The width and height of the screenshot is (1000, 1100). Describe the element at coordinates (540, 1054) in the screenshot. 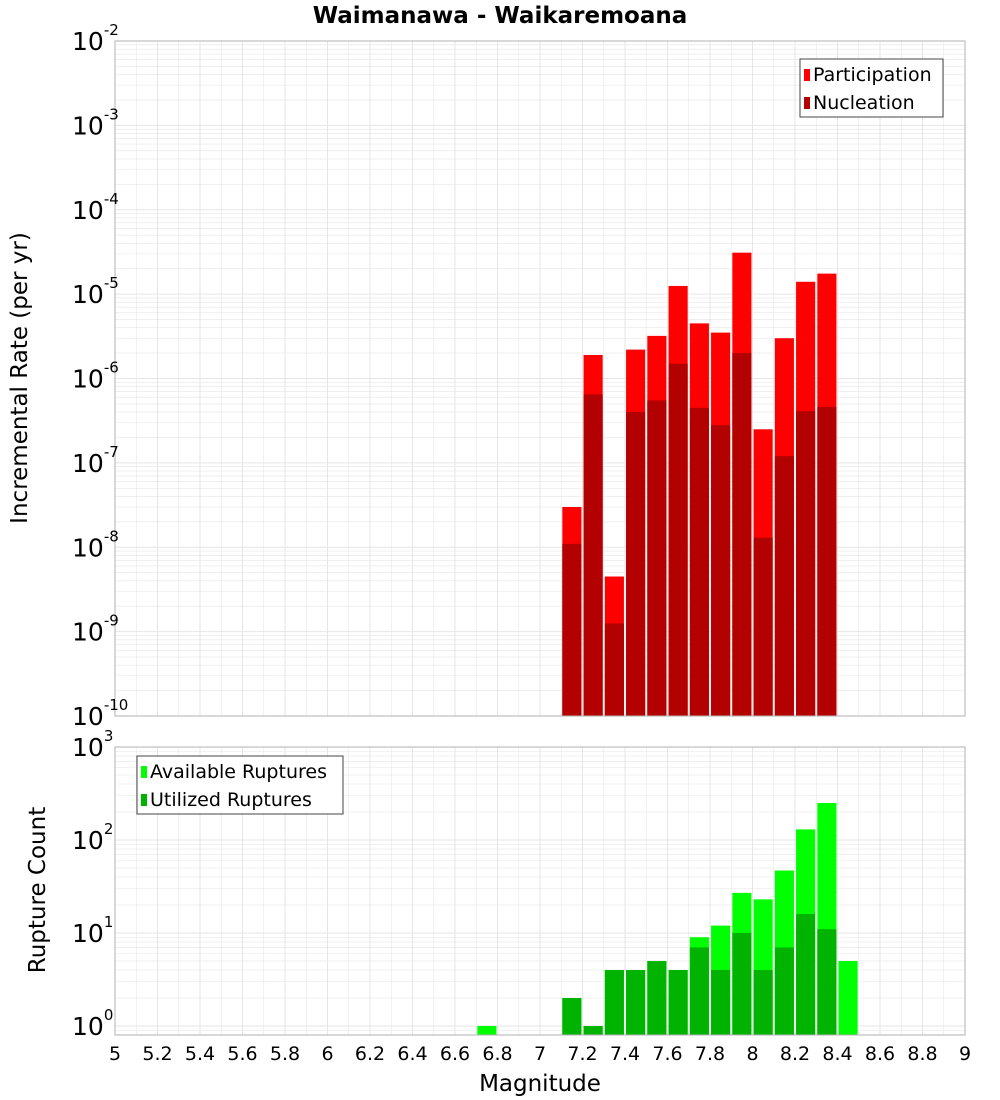

I see `x-tick-label: 7` at that location.